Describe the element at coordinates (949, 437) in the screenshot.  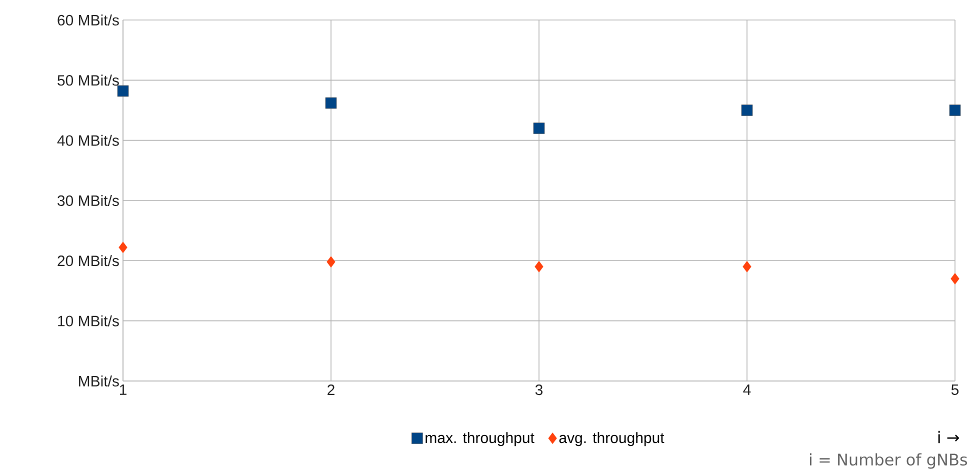
I see `text: i →` at that location.